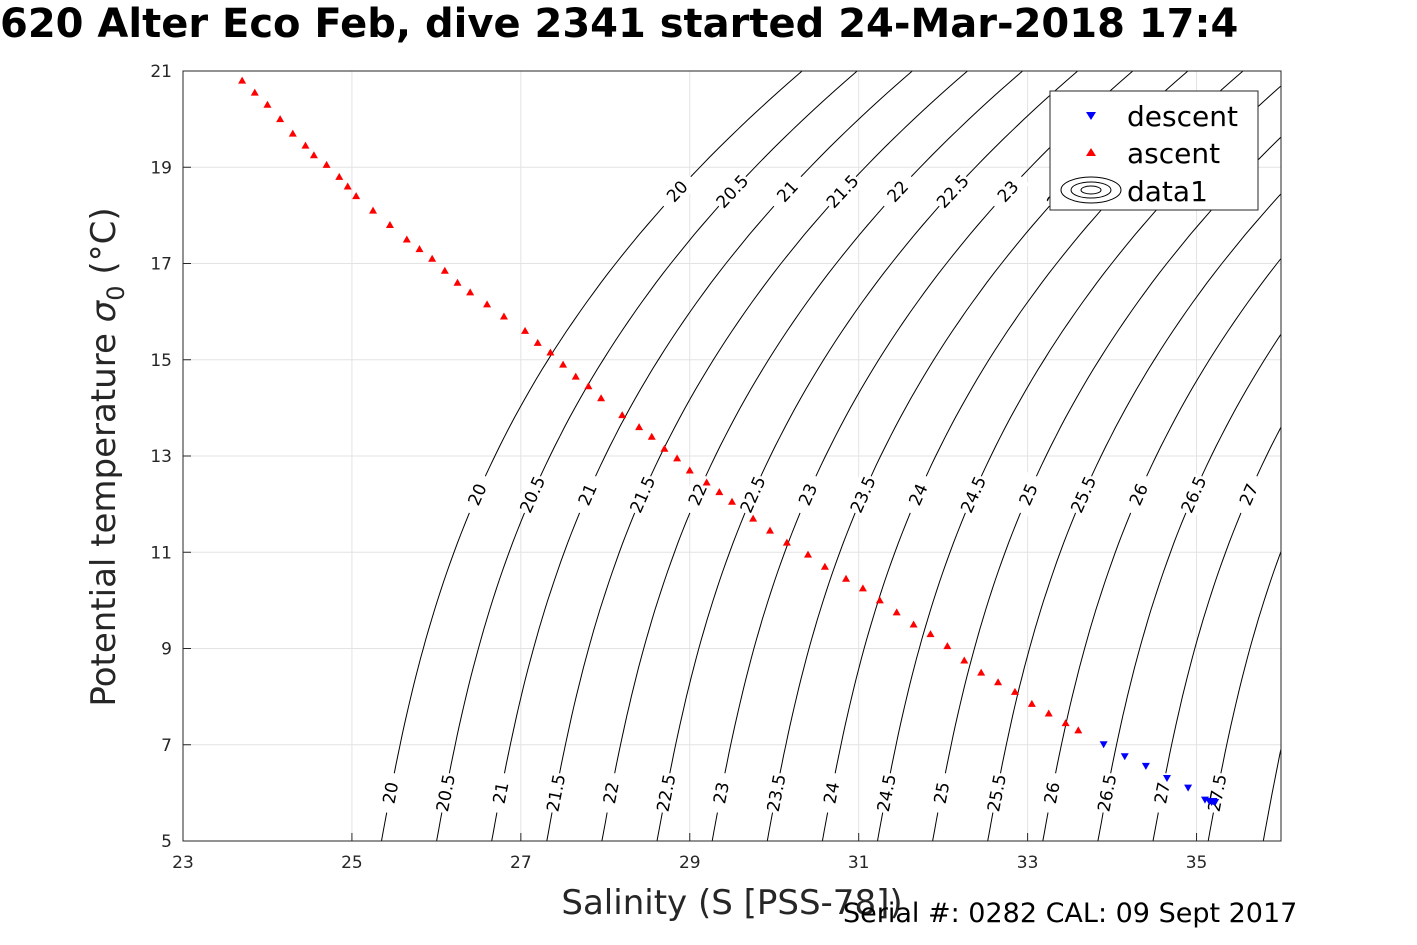 This screenshot has height=945, width=1417. Describe the element at coordinates (722, 793) in the screenshot. I see `contour-label: 23` at that location.